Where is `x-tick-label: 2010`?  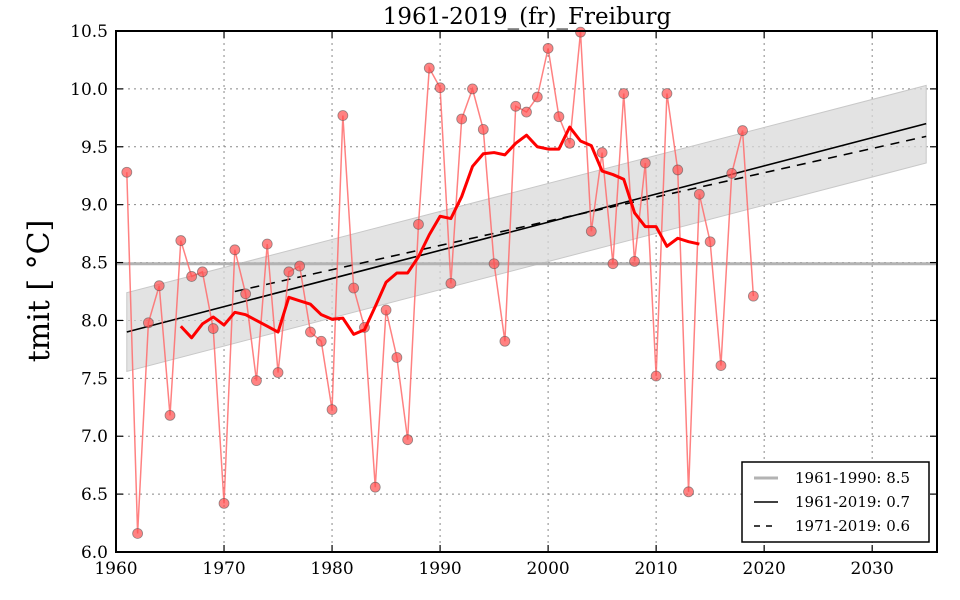
x-tick-label: 2010 is located at coordinates (655, 569).